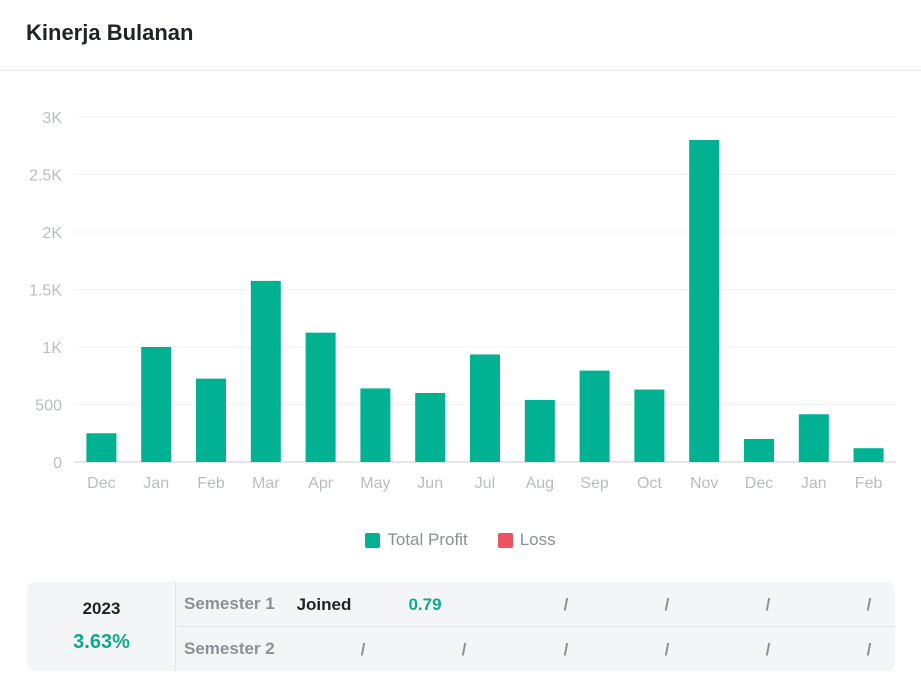 This screenshot has width=921, height=694. Describe the element at coordinates (321, 483) in the screenshot. I see `x-tick-label: Apr` at that location.